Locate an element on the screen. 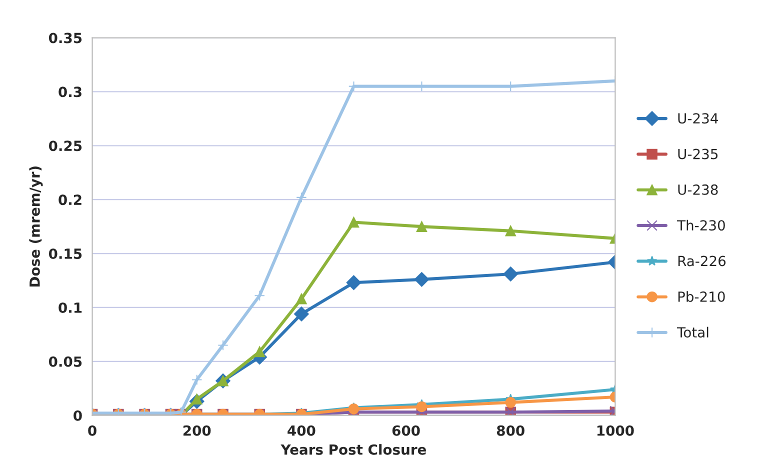 Image resolution: width=769 pixels, height=472 pixels. legend-label: Total is located at coordinates (692, 332).